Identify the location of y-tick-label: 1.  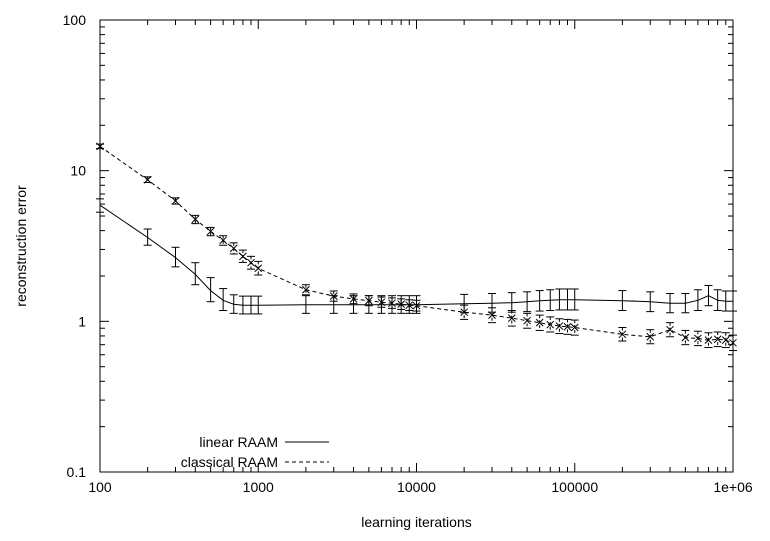
(82, 321).